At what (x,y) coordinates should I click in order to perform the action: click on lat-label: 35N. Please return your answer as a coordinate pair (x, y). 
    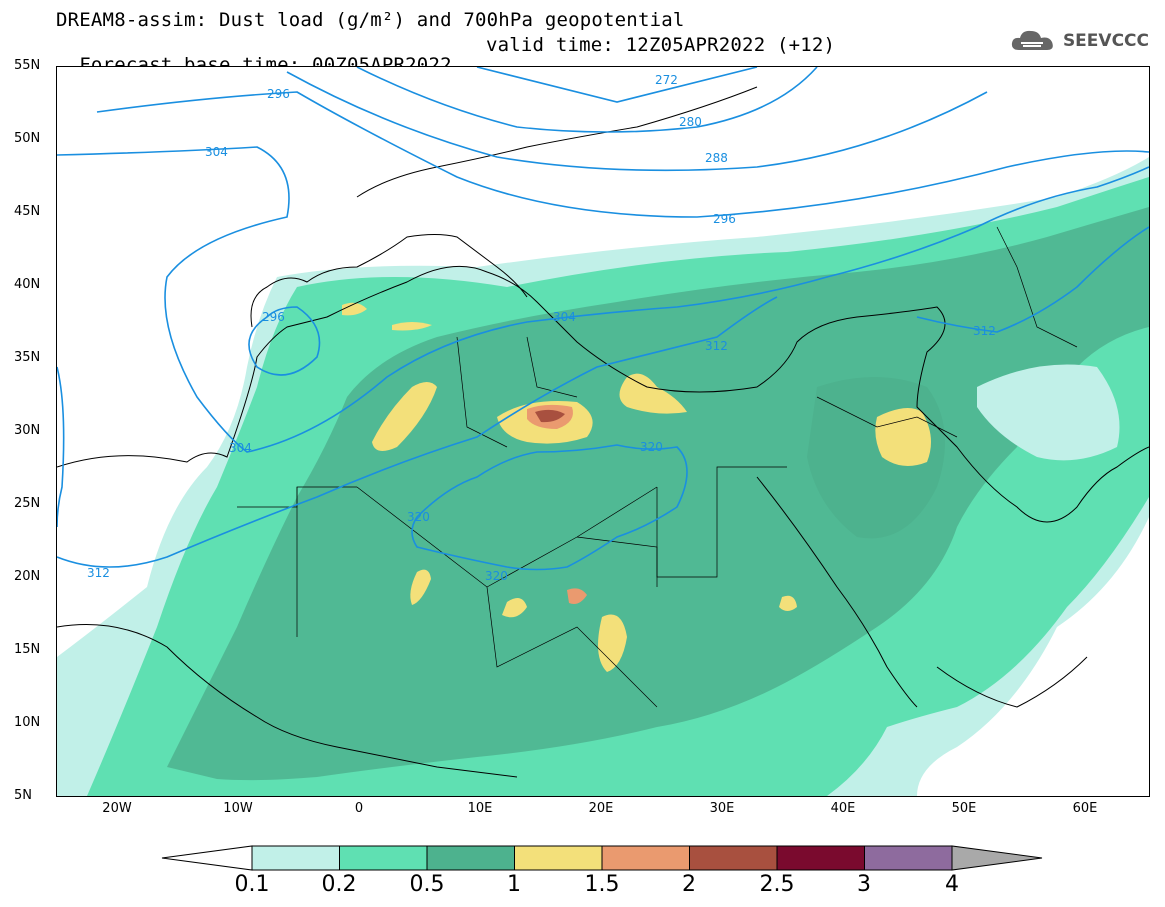
    Looking at the image, I should click on (27, 357).